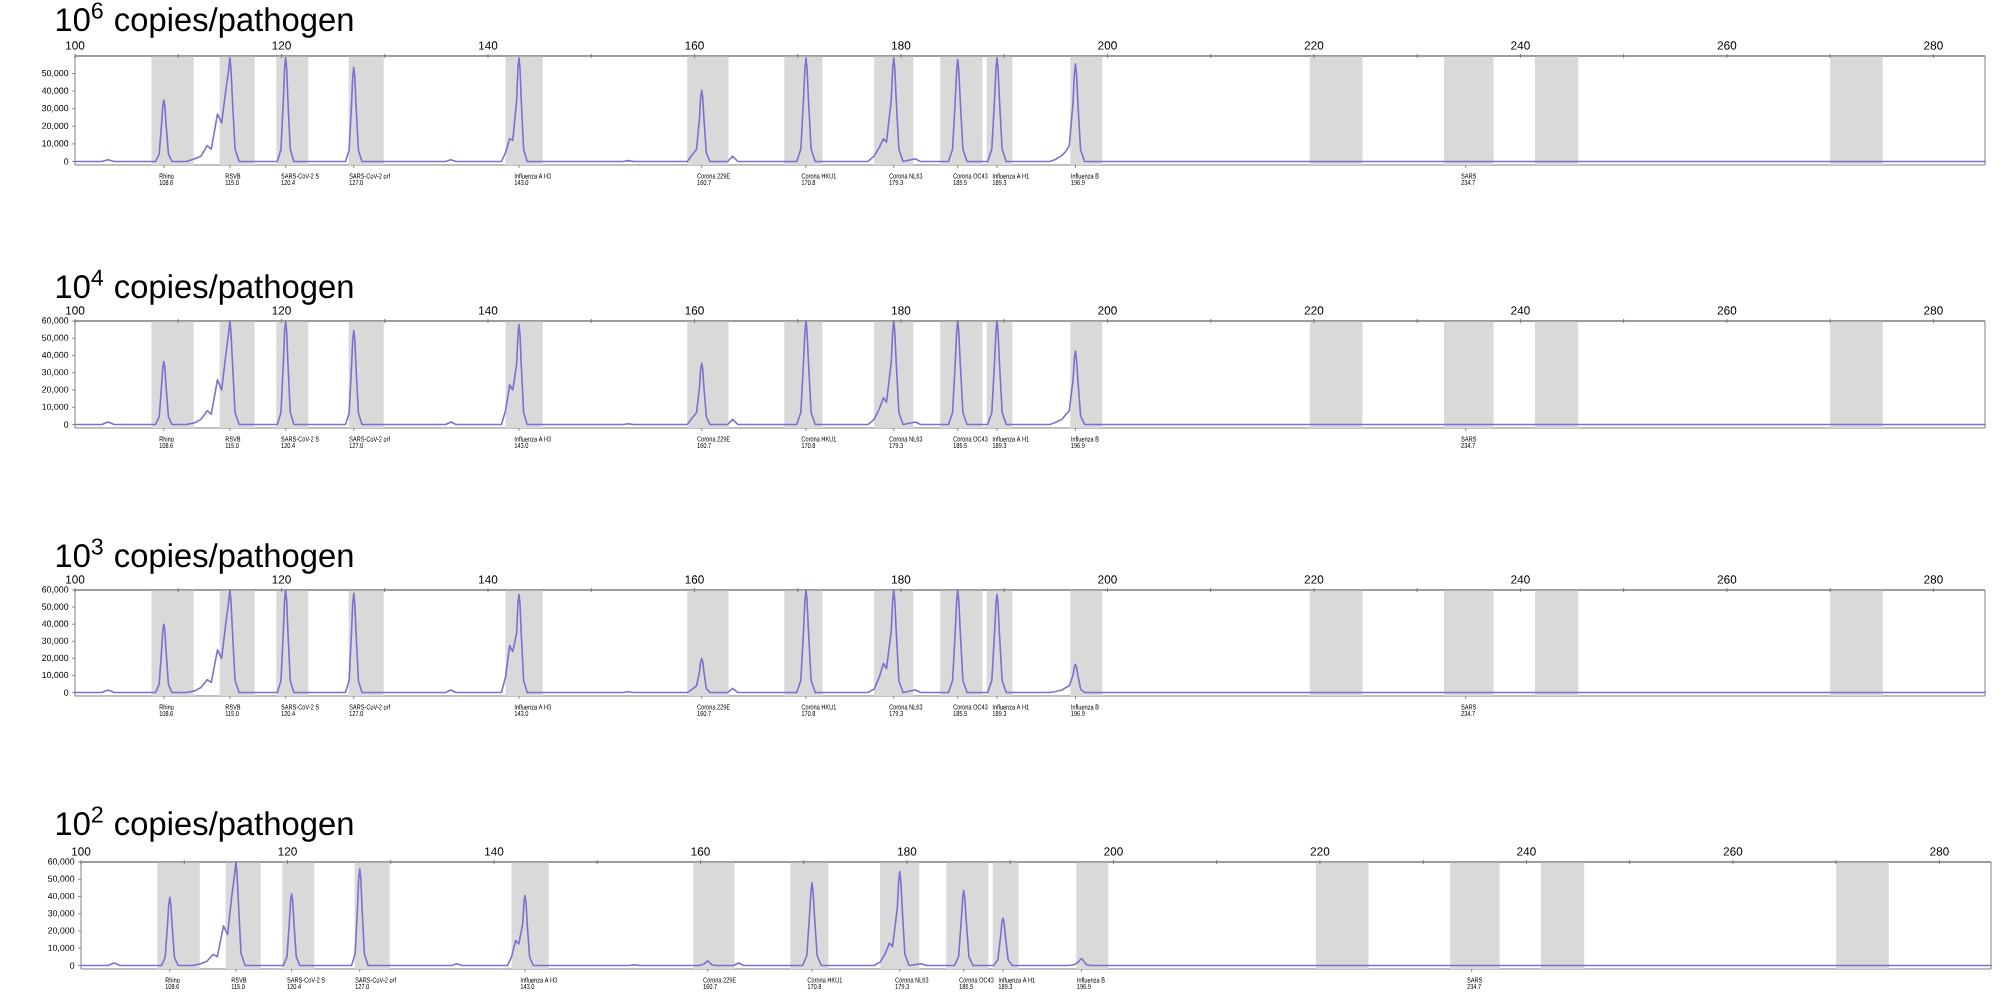 Image resolution: width=2000 pixels, height=998 pixels. What do you see at coordinates (204, 287) in the screenshot?
I see `chart-title: 10$^{4}$ copies/pathogen` at bounding box center [204, 287].